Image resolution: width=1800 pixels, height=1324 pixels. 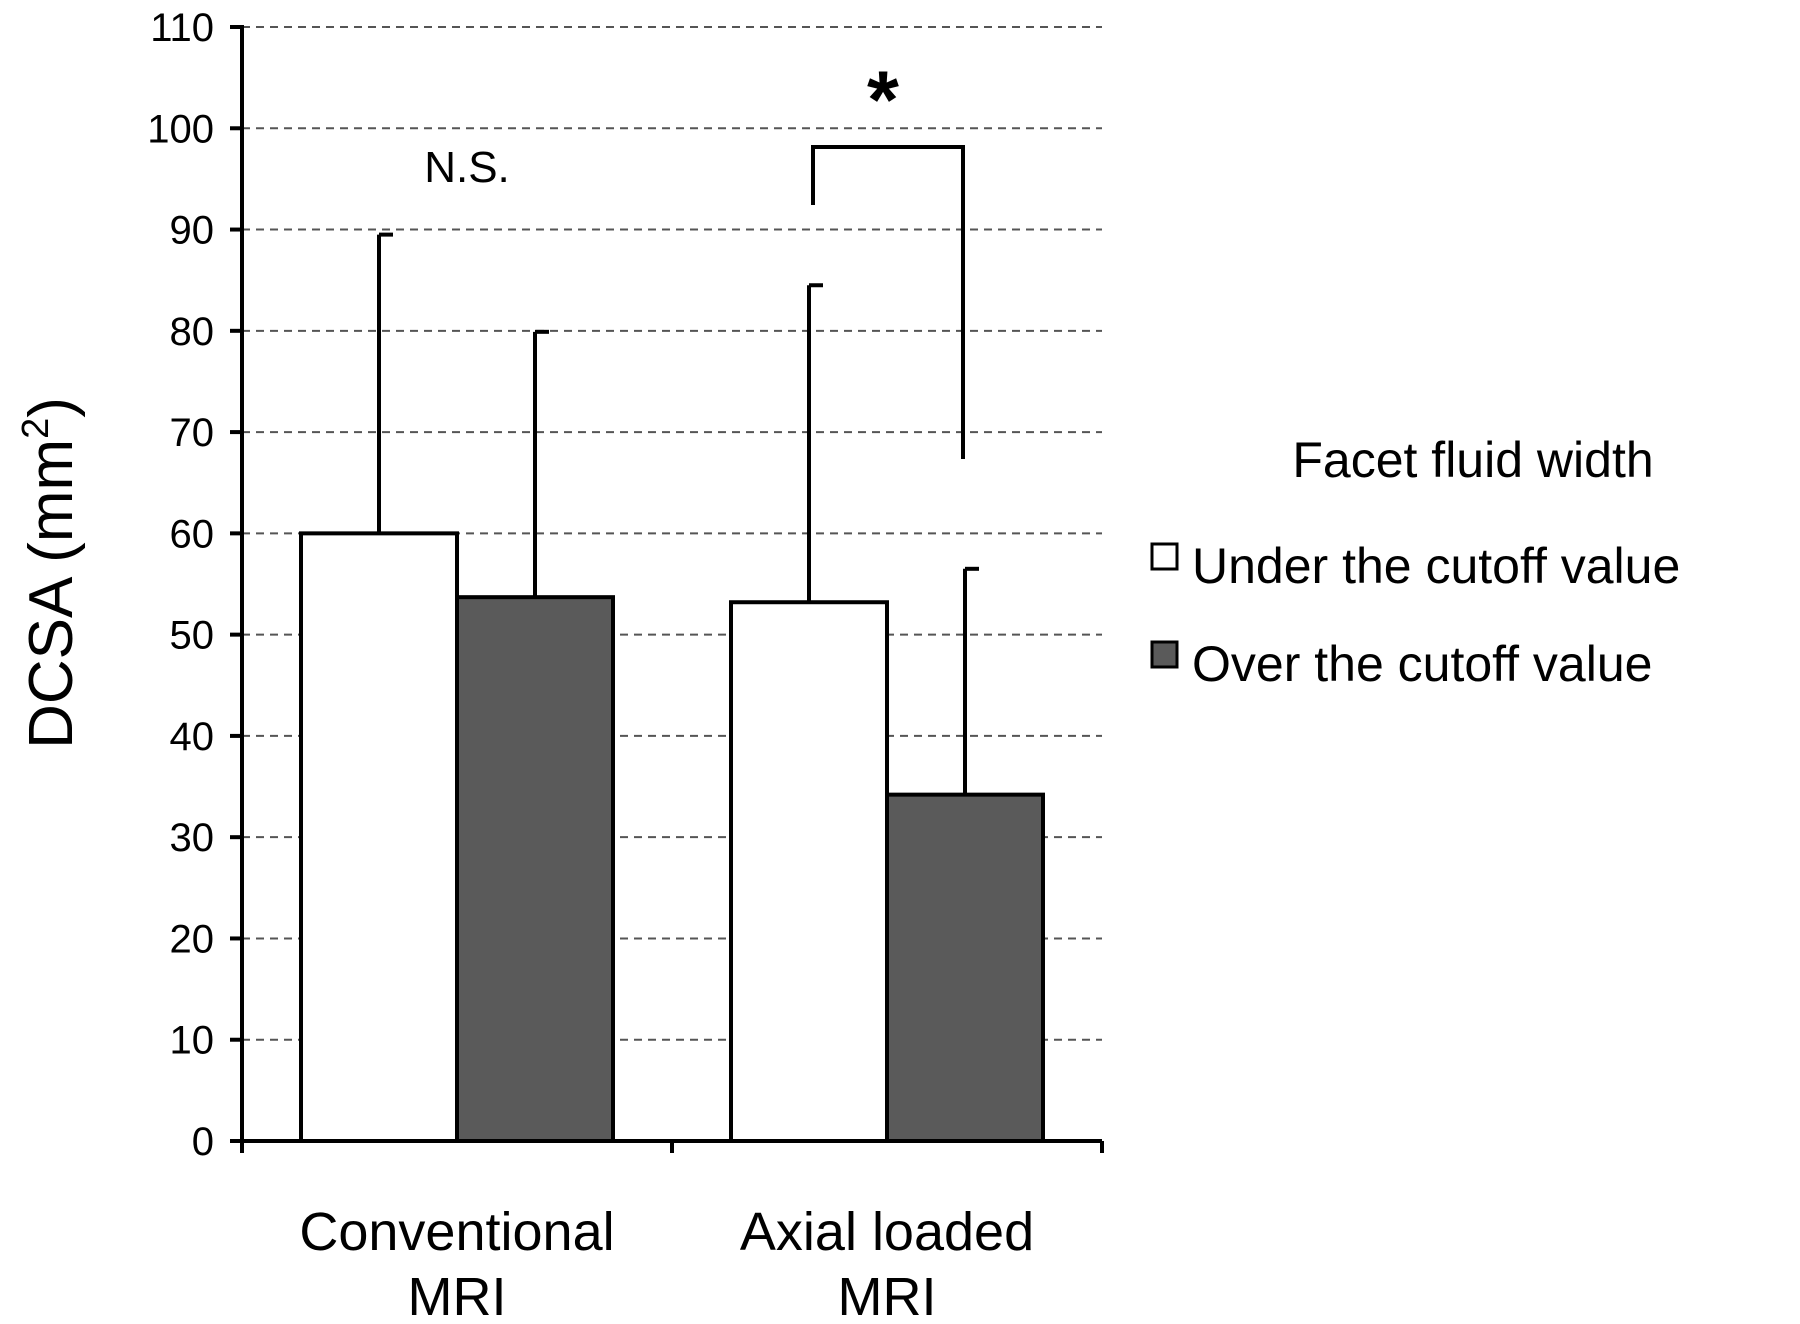 I want to click on y-tick-label: 80, so click(x=192, y=332).